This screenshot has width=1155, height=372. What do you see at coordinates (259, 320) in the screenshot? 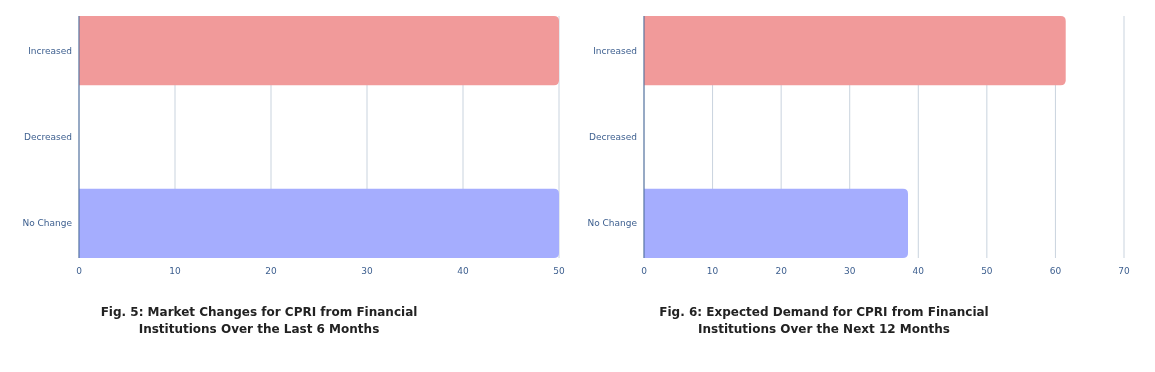
I see `text: Fig. 5: Market Changes for CPRI from Financial Institutions Over the Last 6 Months` at bounding box center [259, 320].